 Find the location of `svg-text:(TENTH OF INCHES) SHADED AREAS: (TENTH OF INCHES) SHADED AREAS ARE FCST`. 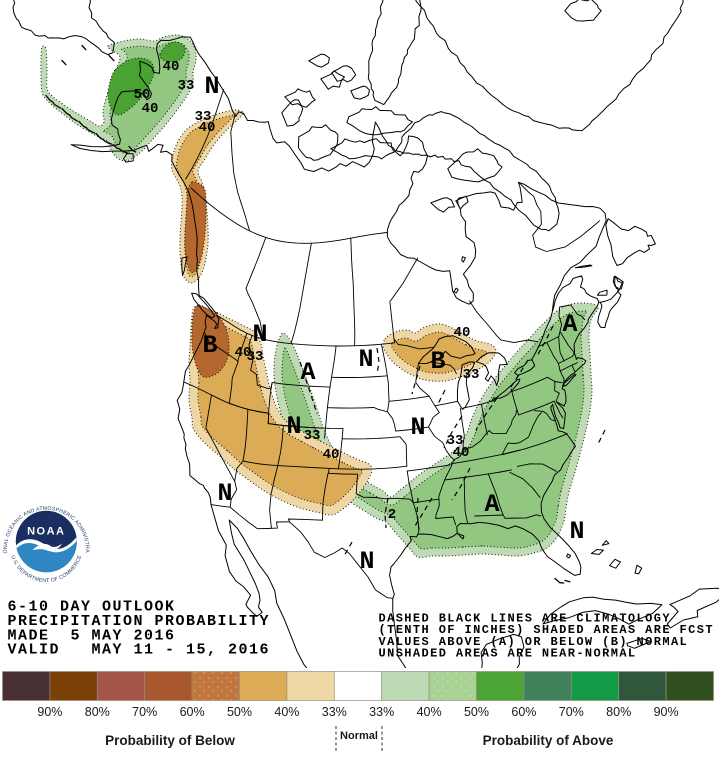

svg-text:(TENTH OF INCHES) SHADED AREAS: (TENTH OF INCHES) SHADED AREAS ARE FCST is located at coordinates (546, 630).